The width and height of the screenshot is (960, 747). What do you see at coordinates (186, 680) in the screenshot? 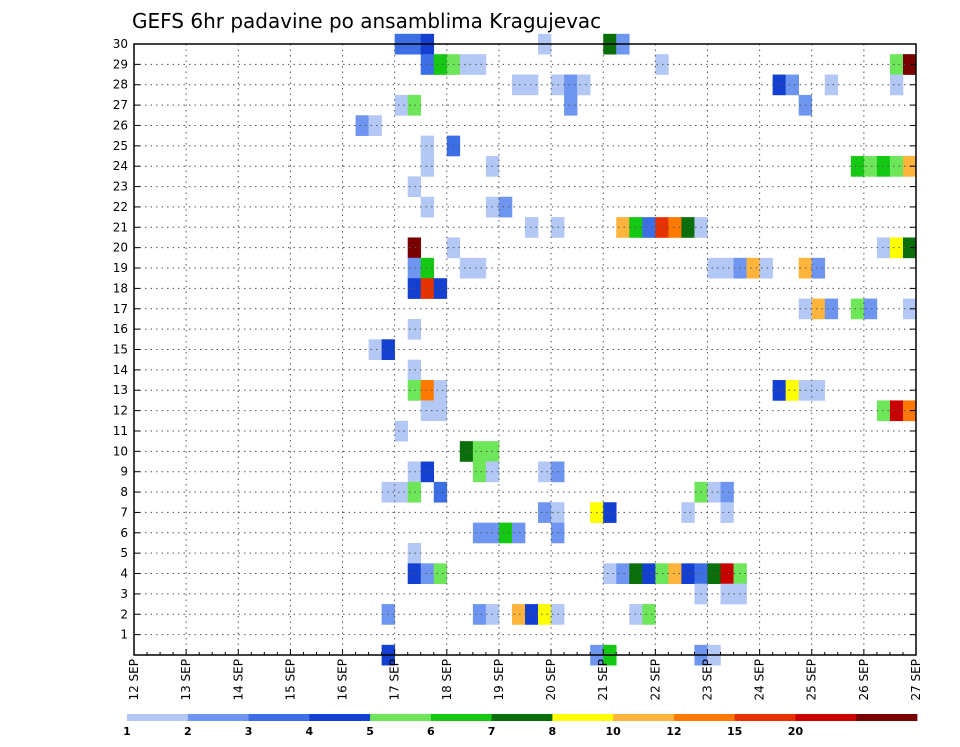
I see `x-tick-label: 13 SEP` at bounding box center [186, 680].